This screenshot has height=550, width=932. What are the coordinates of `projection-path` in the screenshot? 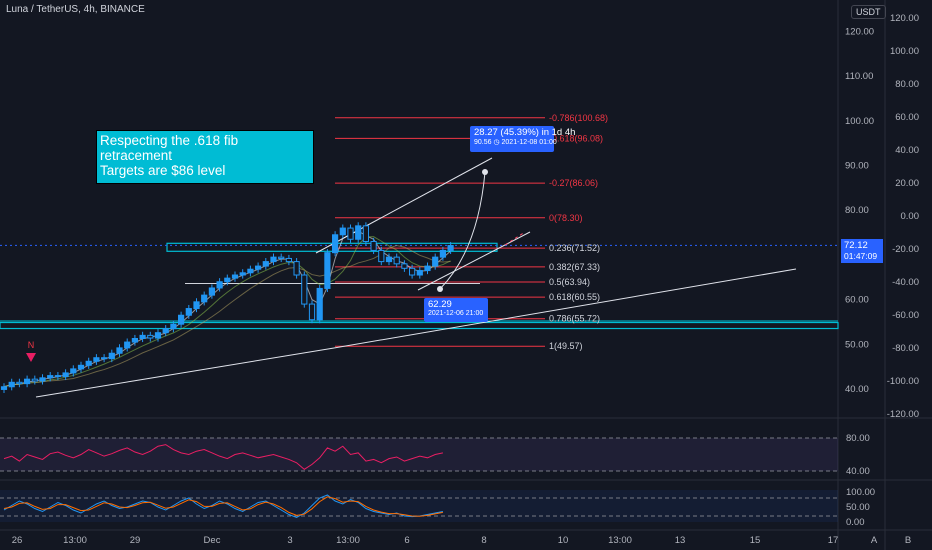 It's located at (462, 230).